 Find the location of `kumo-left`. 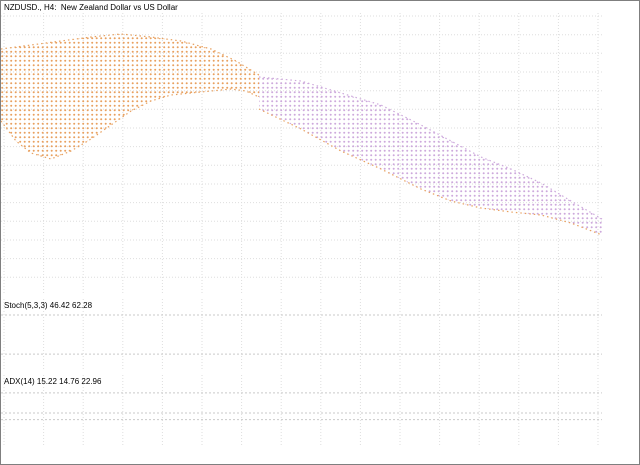

kumo-left is located at coordinates (130, 96).